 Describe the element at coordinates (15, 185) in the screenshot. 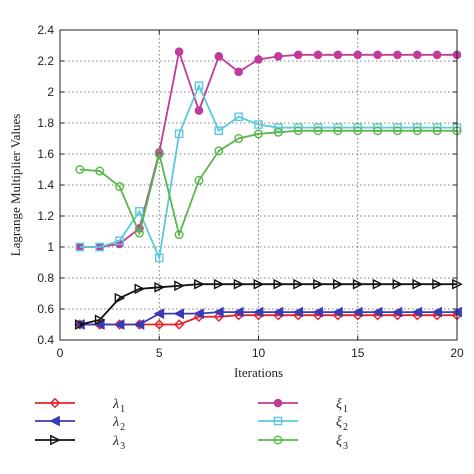

I see `y-axis-label: Lagrange Multiplier Values` at that location.